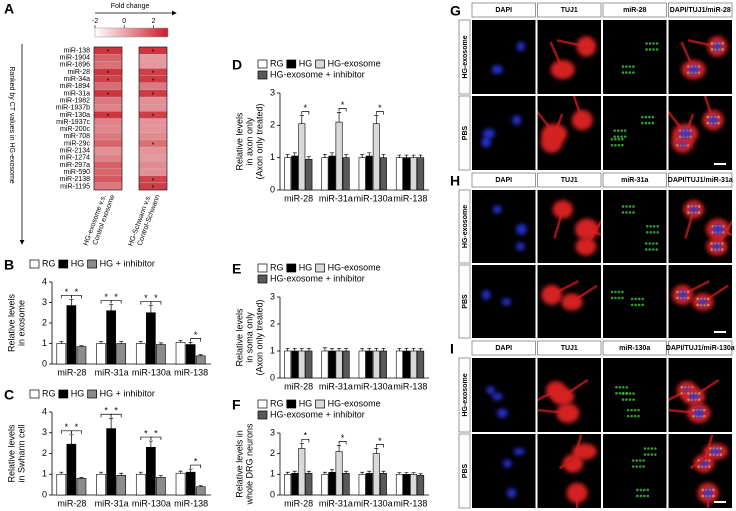  What do you see at coordinates (464, 226) in the screenshot?
I see `row-label-box` at bounding box center [464, 226].